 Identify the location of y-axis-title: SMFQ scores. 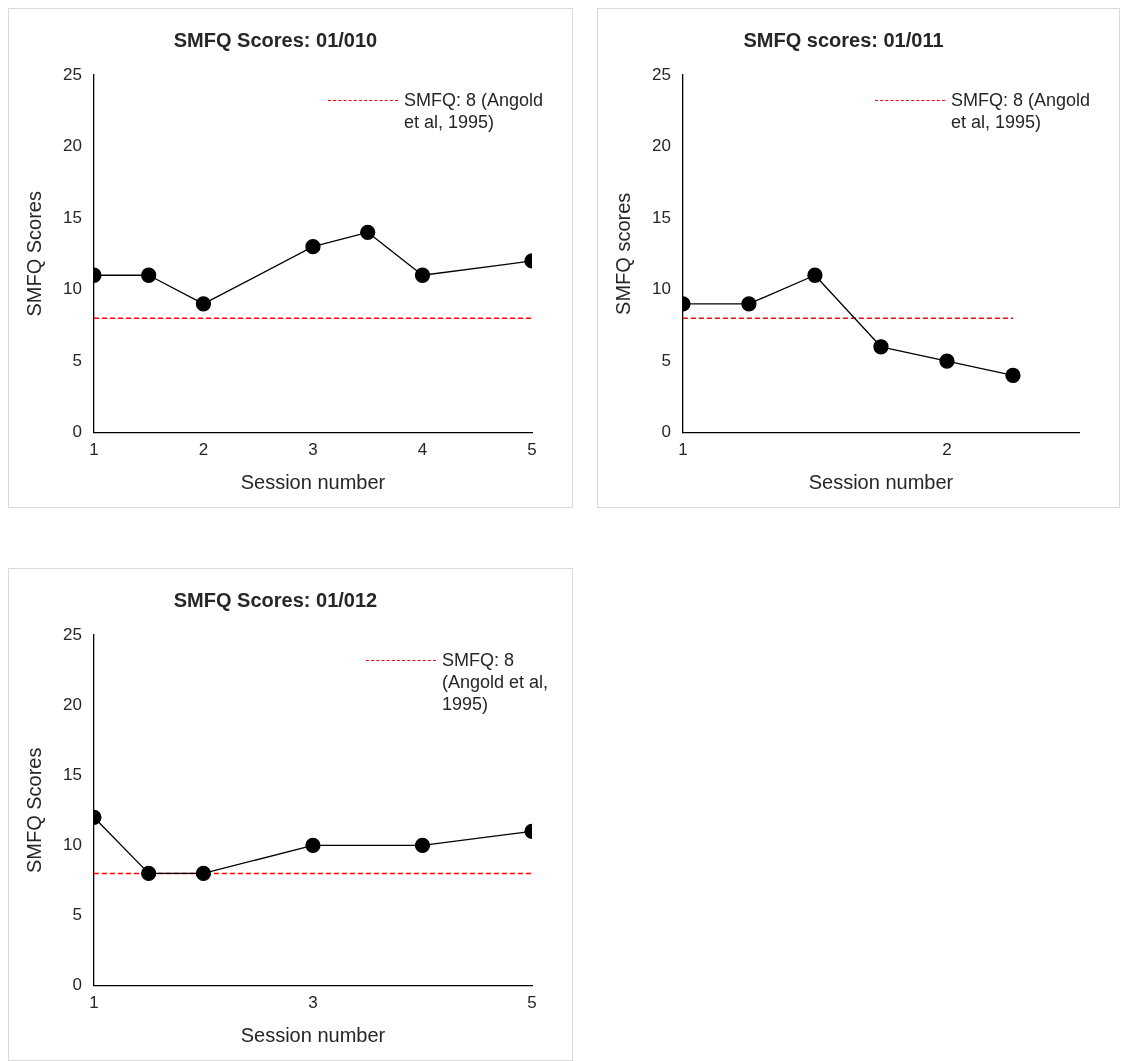
(622, 253).